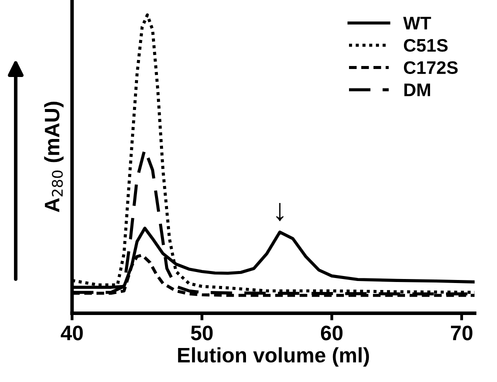 Image resolution: width=497 pixels, height=382 pixels. Describe the element at coordinates (280, 212) in the screenshot. I see `annotation: ↓` at that location.